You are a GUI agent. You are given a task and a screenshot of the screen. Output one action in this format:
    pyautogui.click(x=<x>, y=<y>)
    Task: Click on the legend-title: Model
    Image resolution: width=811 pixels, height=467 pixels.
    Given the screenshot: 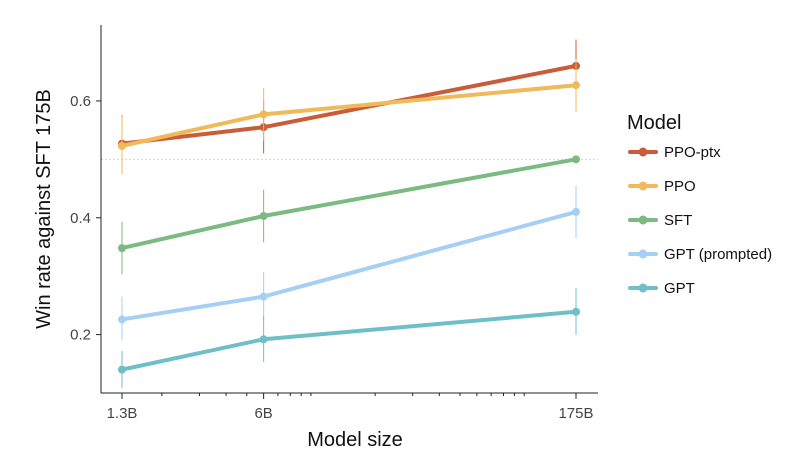 What is the action you would take?
    pyautogui.click(x=654, y=123)
    